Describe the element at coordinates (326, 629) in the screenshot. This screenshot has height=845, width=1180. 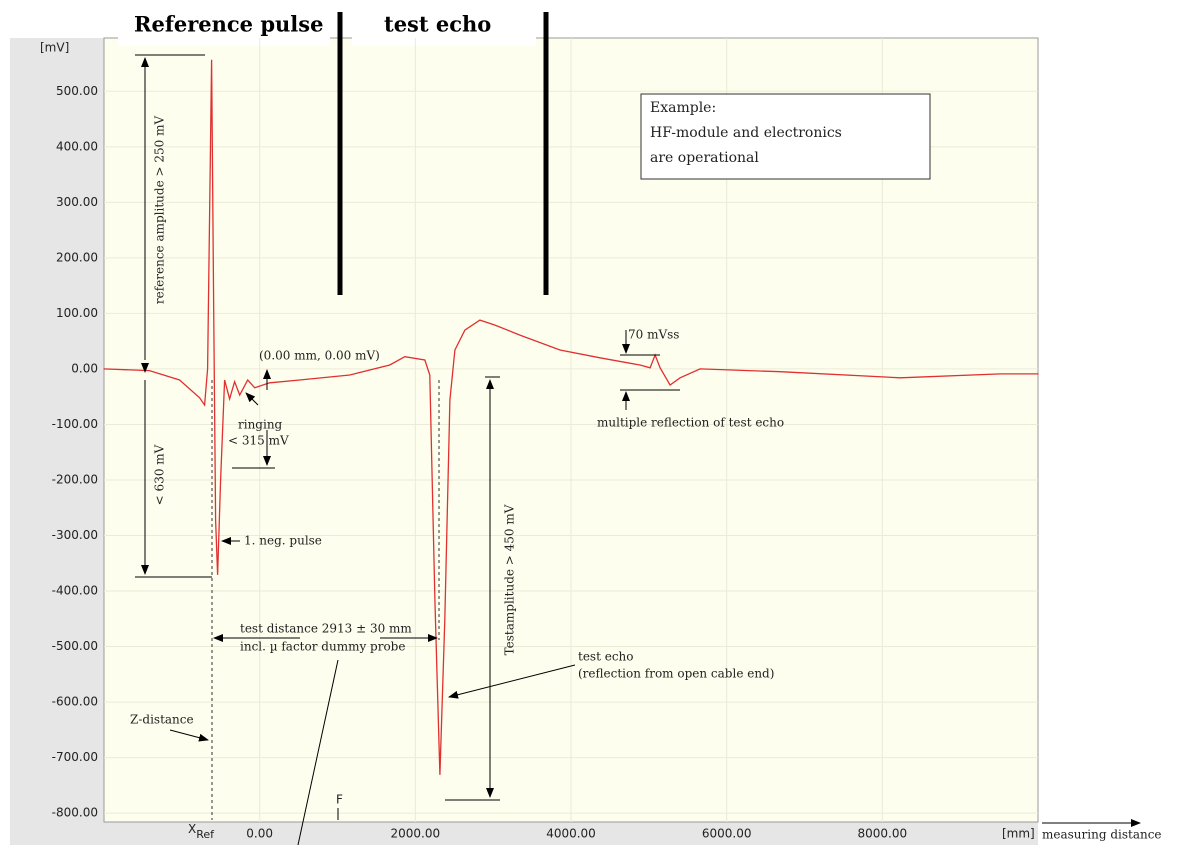
I see `annotation: test distance 2913 ± 30 mm` at that location.